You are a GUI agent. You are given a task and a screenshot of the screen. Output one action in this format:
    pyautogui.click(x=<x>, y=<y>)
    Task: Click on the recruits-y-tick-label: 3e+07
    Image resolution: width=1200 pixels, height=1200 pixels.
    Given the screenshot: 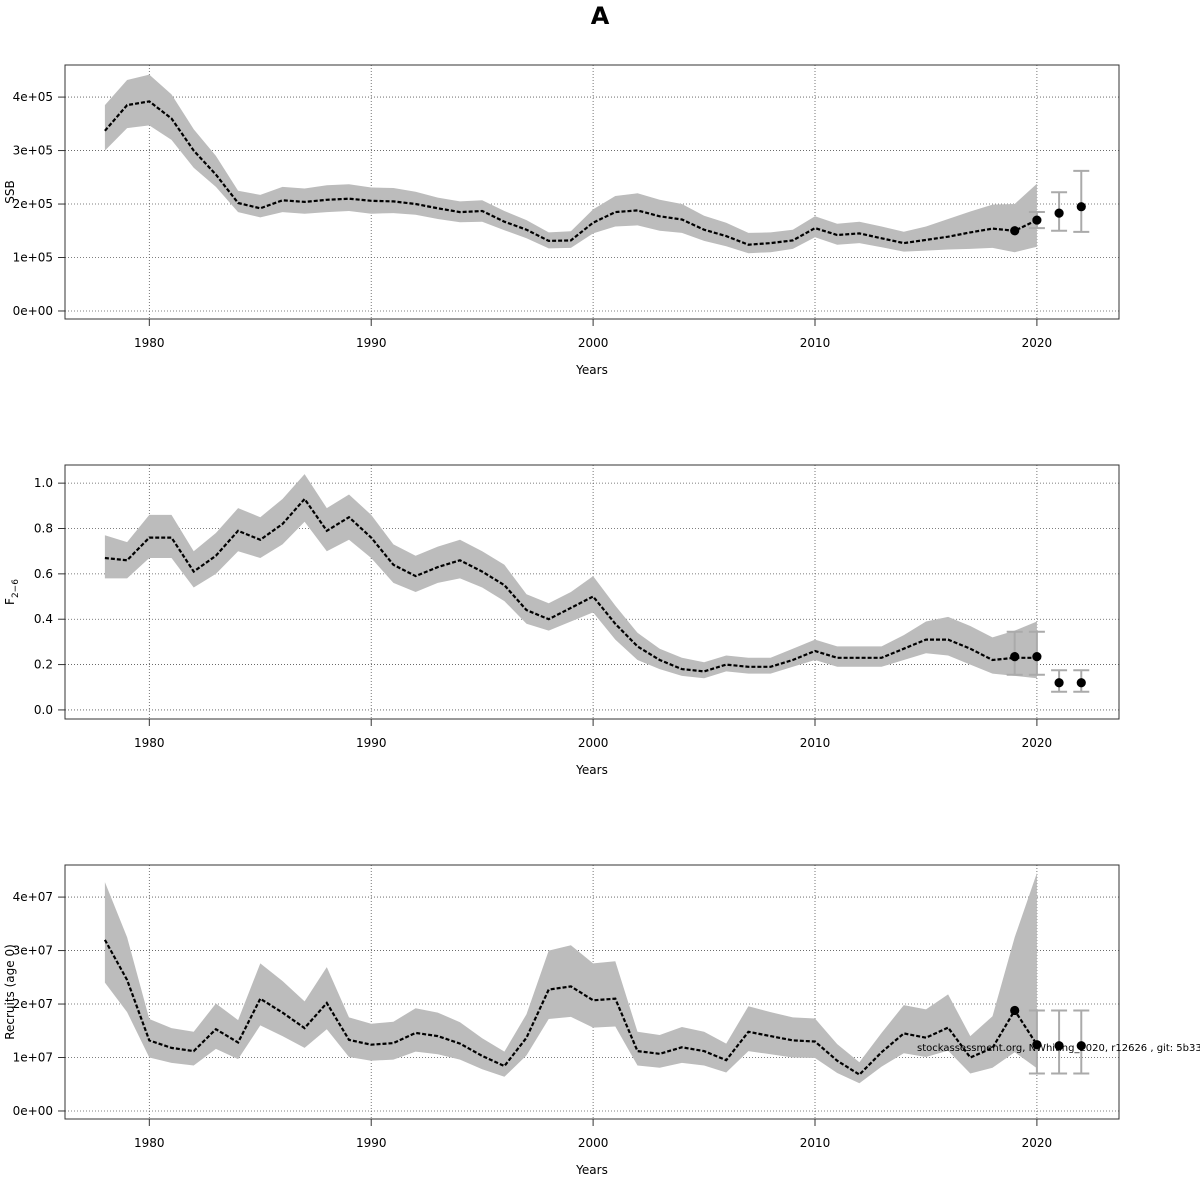 What is the action you would take?
    pyautogui.click(x=33, y=951)
    